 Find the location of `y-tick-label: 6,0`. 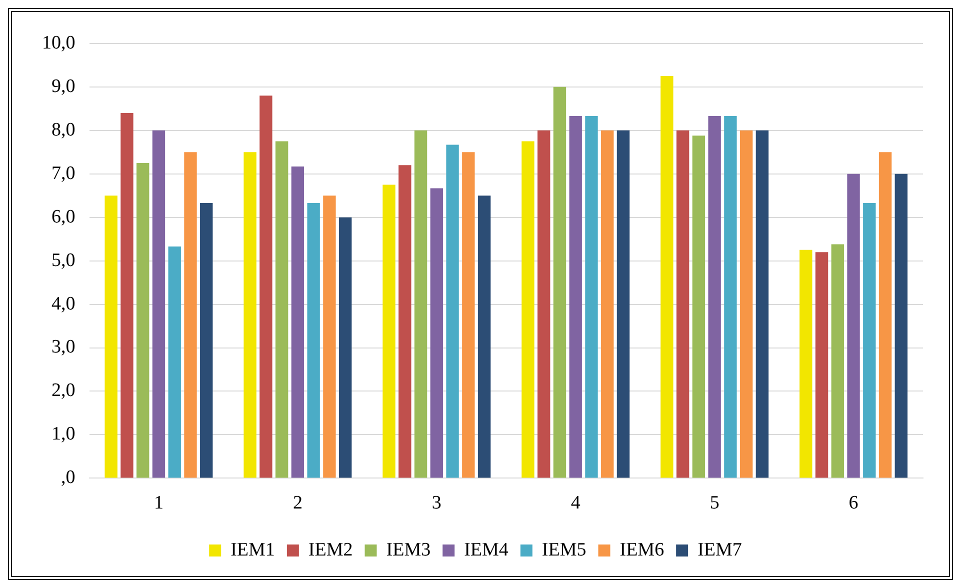

y-tick-label: 6,0 is located at coordinates (64, 217).